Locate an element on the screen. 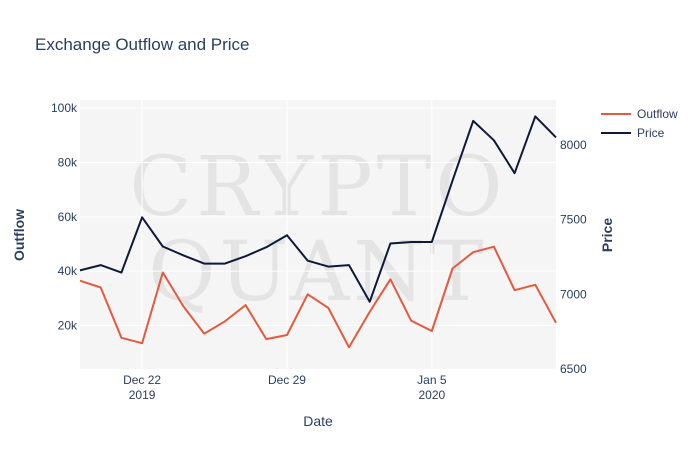 The image size is (700, 450). right-tick-label: 8000 is located at coordinates (573, 145).